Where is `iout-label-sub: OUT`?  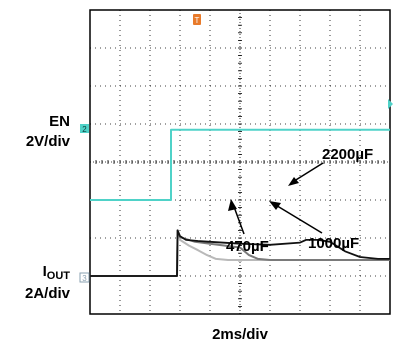
iout-label-sub: OUT is located at coordinates (59, 276).